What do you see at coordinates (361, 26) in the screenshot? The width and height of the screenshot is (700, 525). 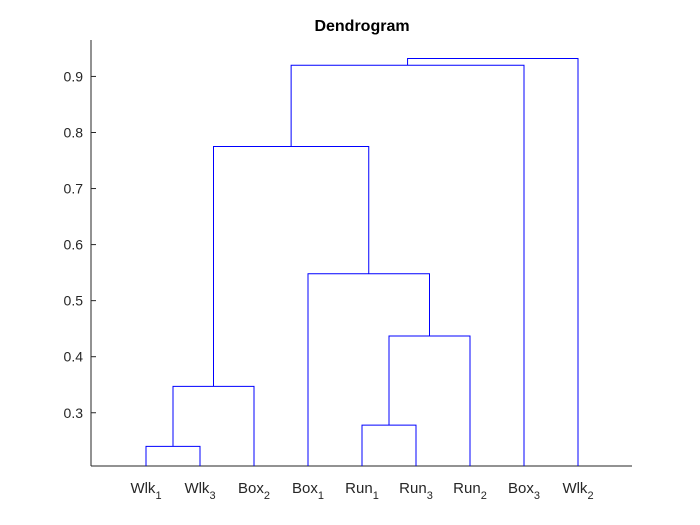 I see `chart-title: Dendrogram` at bounding box center [361, 26].